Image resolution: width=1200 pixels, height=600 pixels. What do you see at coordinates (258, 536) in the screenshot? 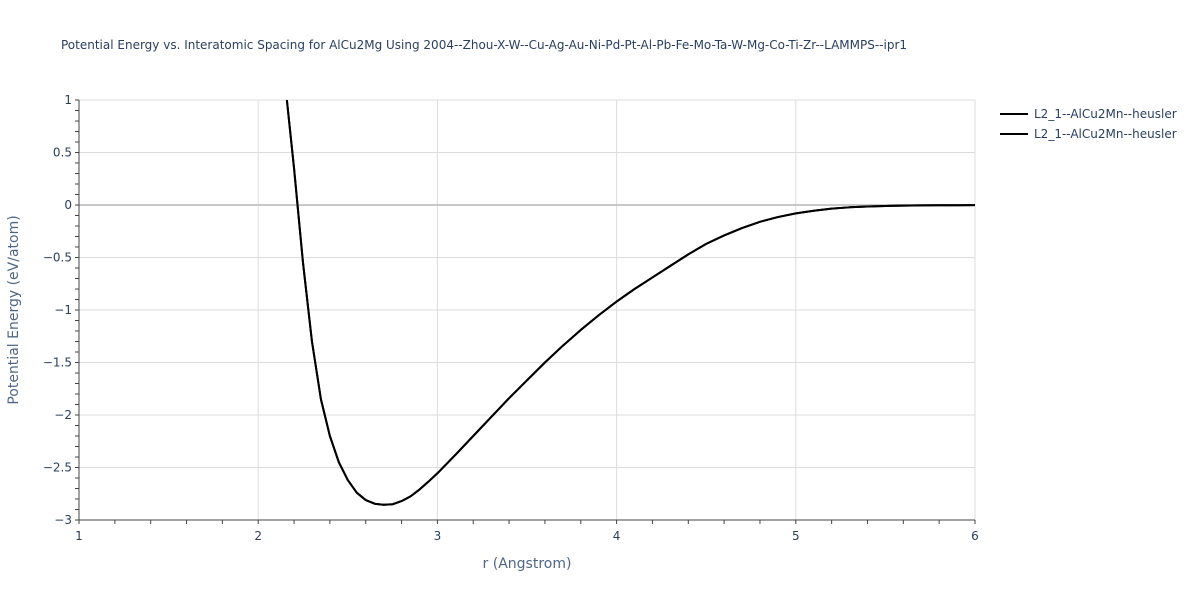
I see `x-tick-label: 2` at bounding box center [258, 536].